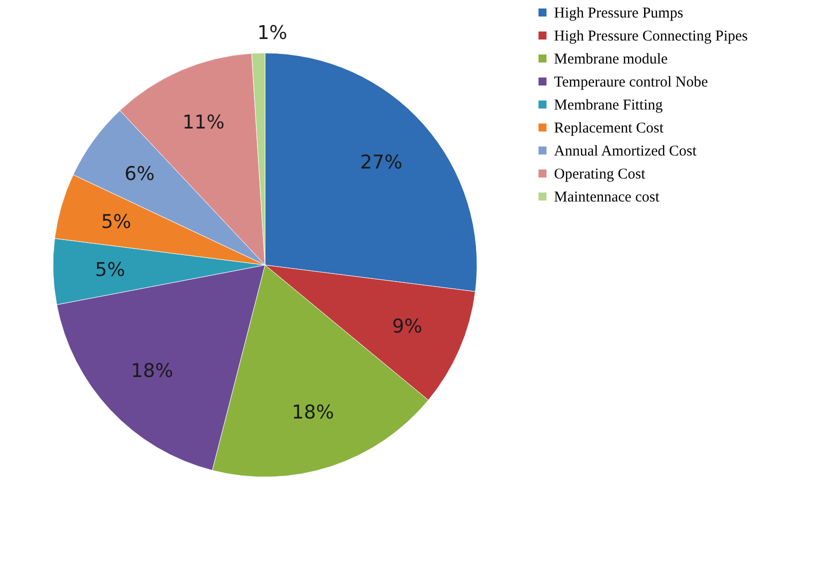  I want to click on data-label: 27%, so click(381, 162).